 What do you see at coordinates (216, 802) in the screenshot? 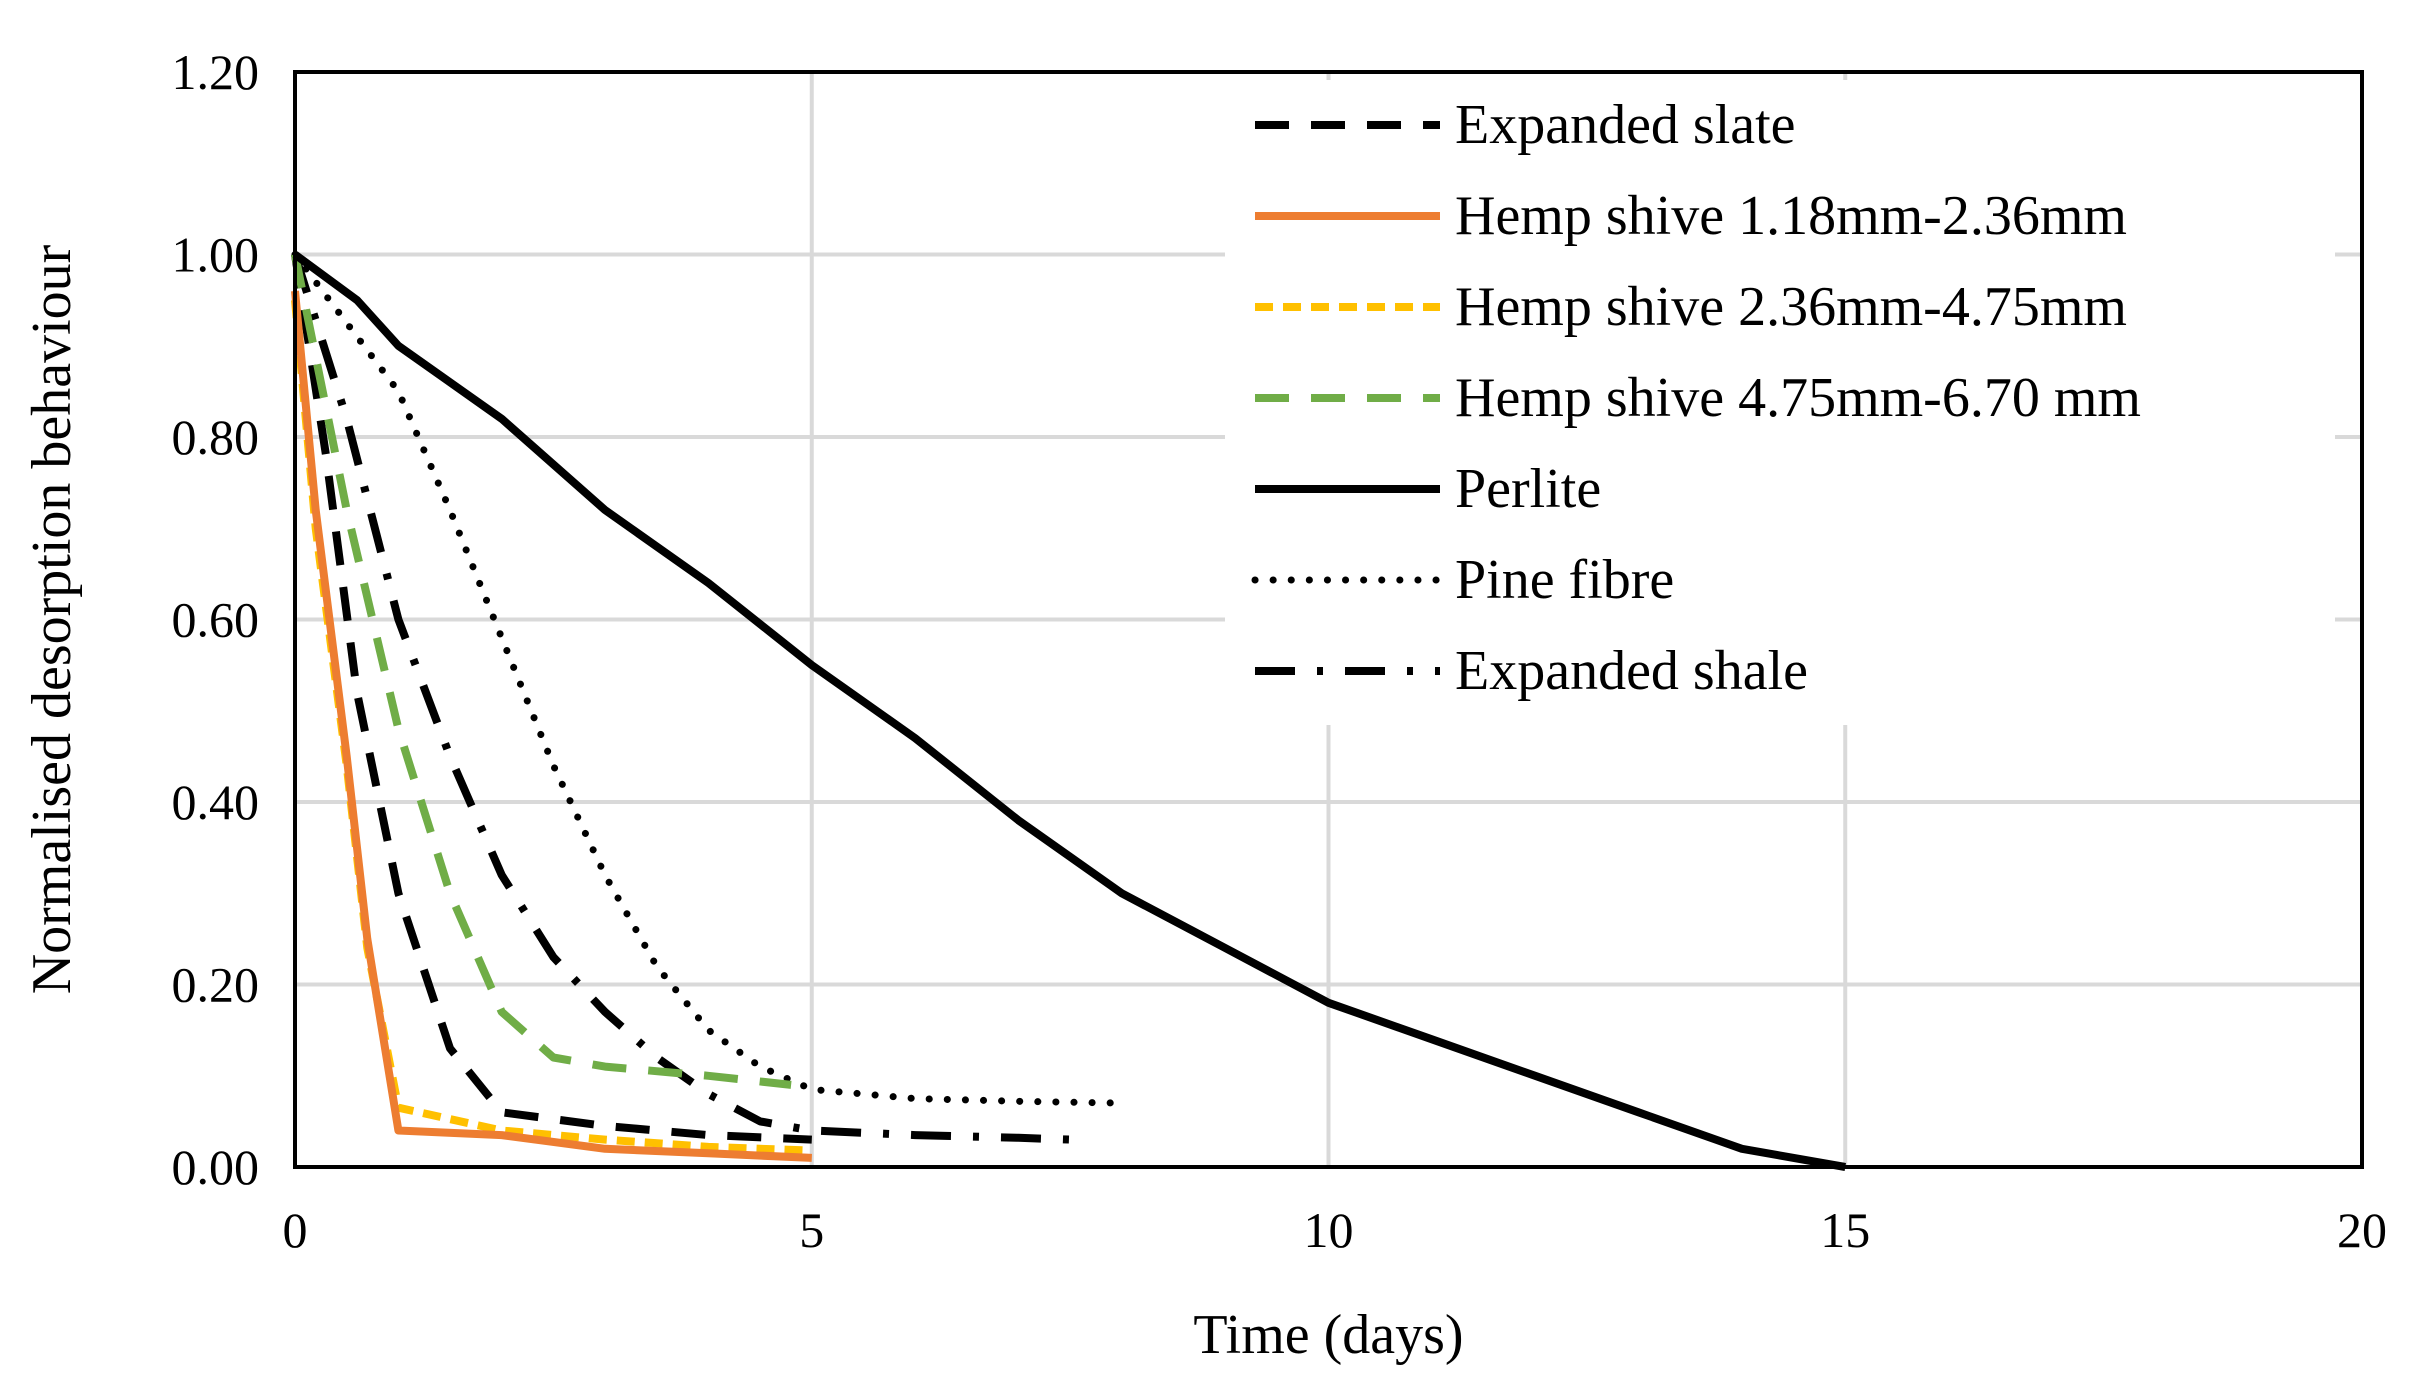
I see `y-tick-label-2: 0.40` at bounding box center [216, 802].